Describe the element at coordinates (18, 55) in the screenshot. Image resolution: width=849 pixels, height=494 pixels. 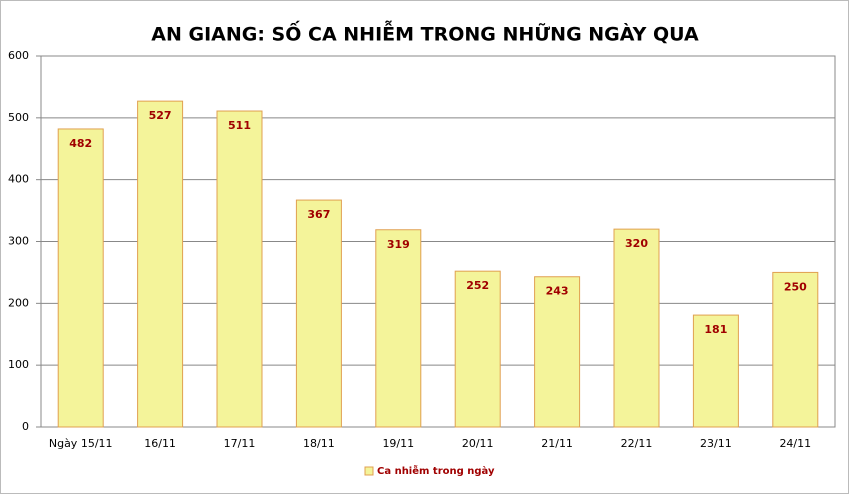
I see `y-tick-label: 600` at that location.